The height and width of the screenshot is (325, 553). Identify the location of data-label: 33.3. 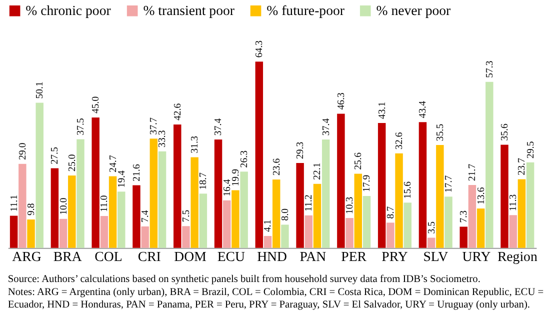
(162, 139).